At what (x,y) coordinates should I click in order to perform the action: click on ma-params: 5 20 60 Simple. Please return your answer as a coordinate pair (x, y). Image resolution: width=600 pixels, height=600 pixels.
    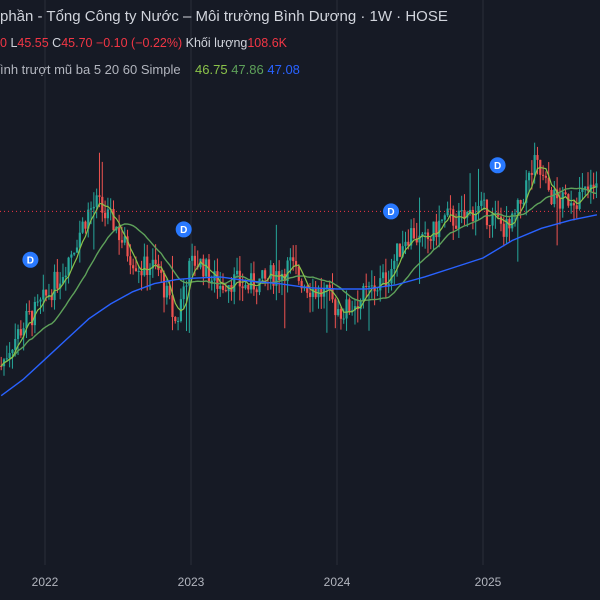
    Looking at the image, I should click on (137, 69).